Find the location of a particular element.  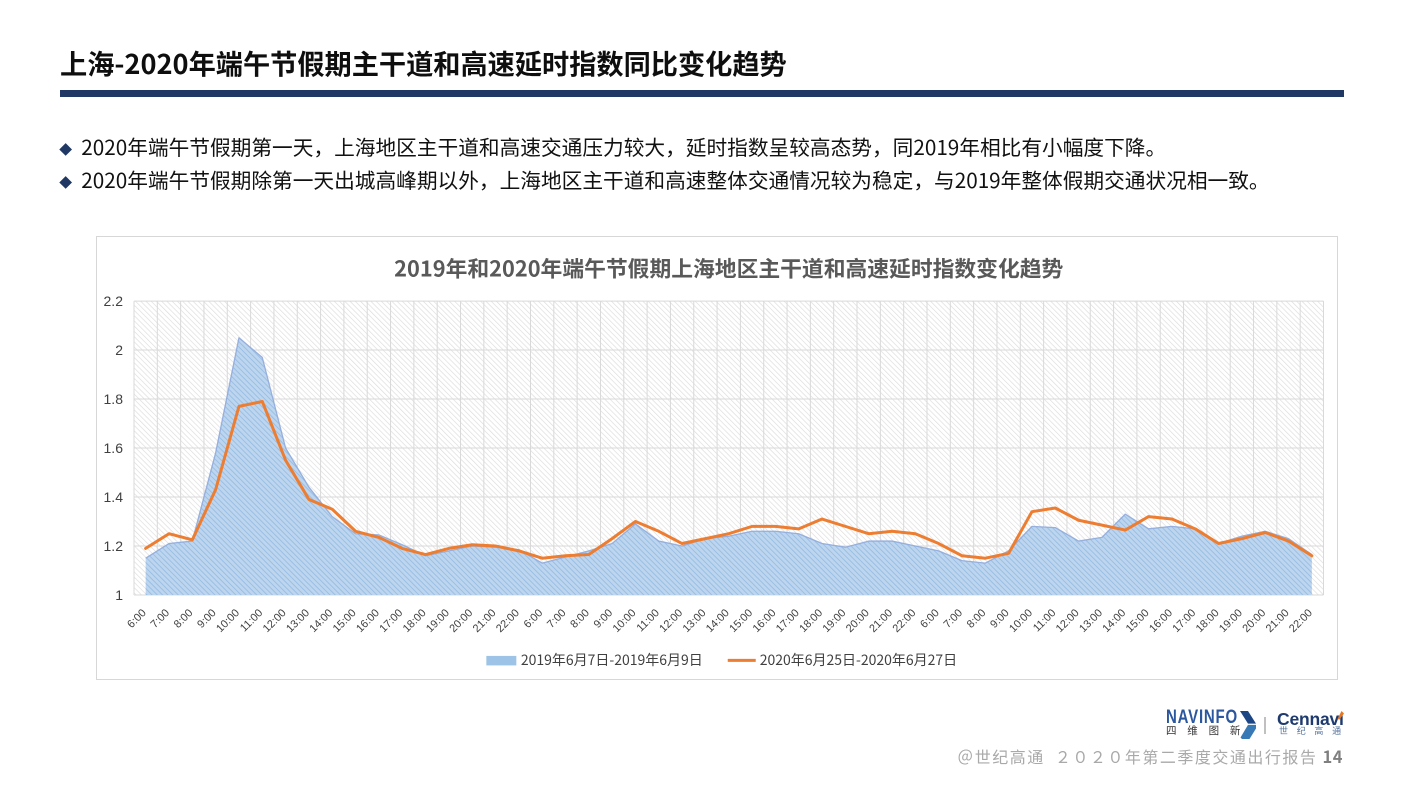

svg-text: 1.4 is located at coordinates (113, 497).